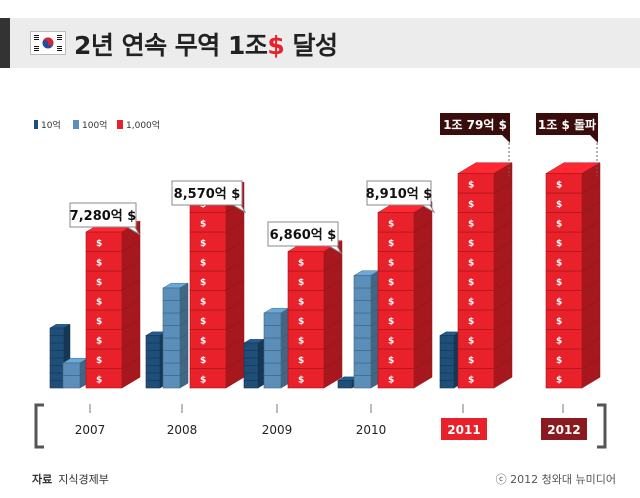 The image size is (640, 498). What do you see at coordinates (276, 348) in the screenshot?
I see `bar-hundreds-2009` at bounding box center [276, 348].